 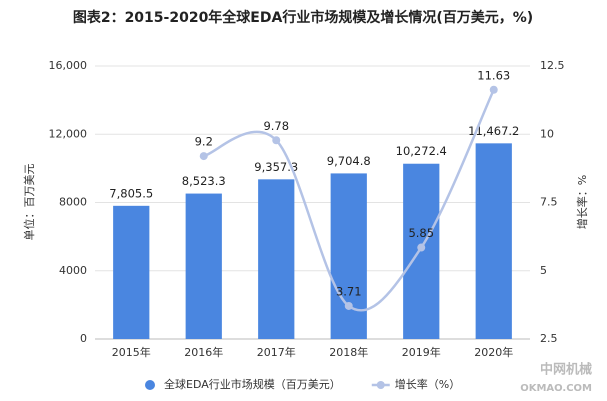 I want to click on line-value-label: 9.78, so click(x=276, y=126).